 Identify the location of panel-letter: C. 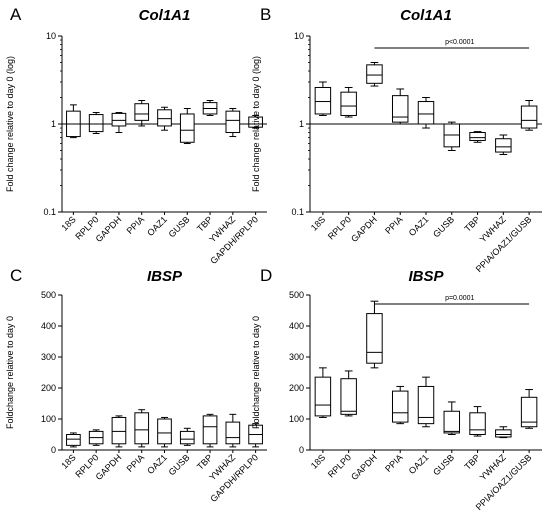
(16, 275).